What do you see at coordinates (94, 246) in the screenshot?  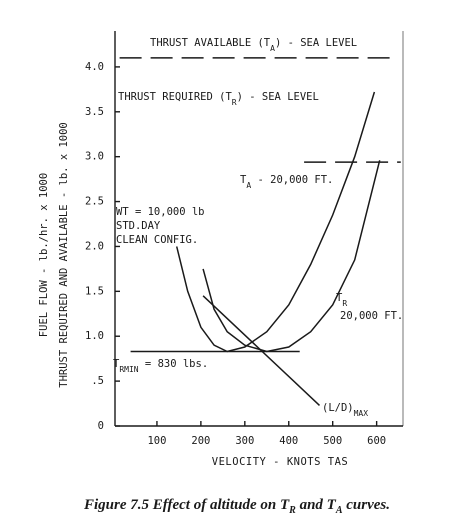 I see `y-tick-label: 2.0` at bounding box center [94, 246].